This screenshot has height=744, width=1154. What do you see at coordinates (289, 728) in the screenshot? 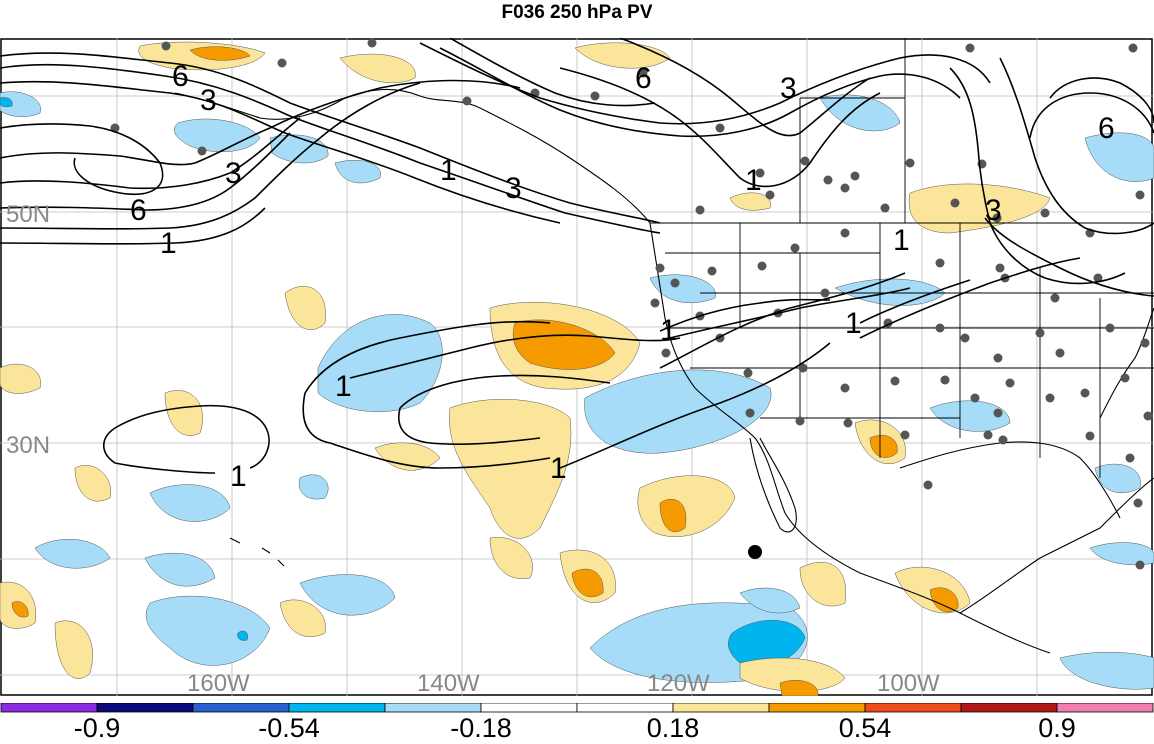
I see `colorbar-tick-label: -0.54` at bounding box center [289, 728].